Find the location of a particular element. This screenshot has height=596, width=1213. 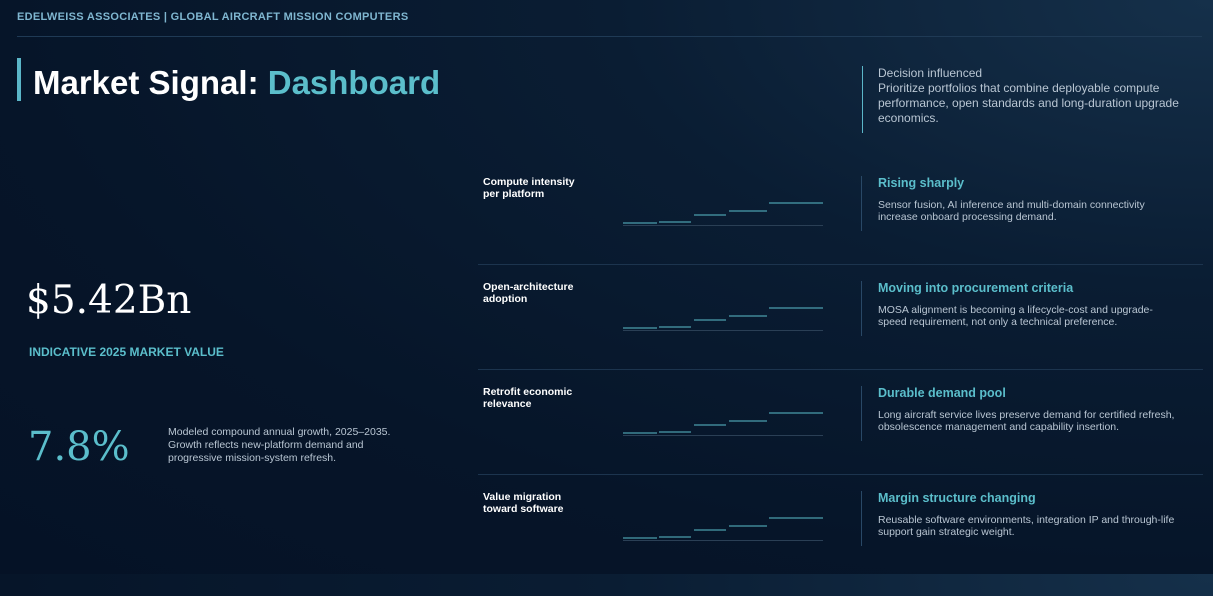

insight-title: Moving into procurement criteria is located at coordinates (976, 288).